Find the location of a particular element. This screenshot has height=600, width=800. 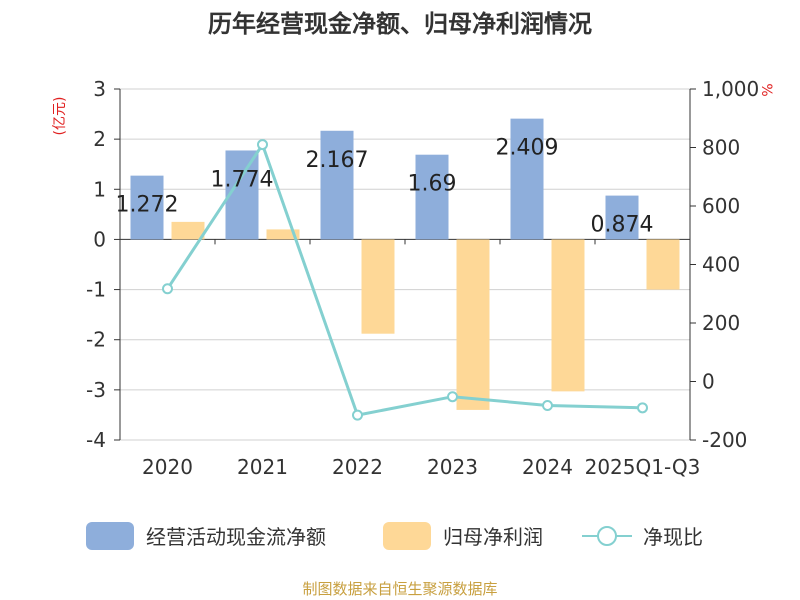

left-tick-label: -1 is located at coordinates (96, 290).